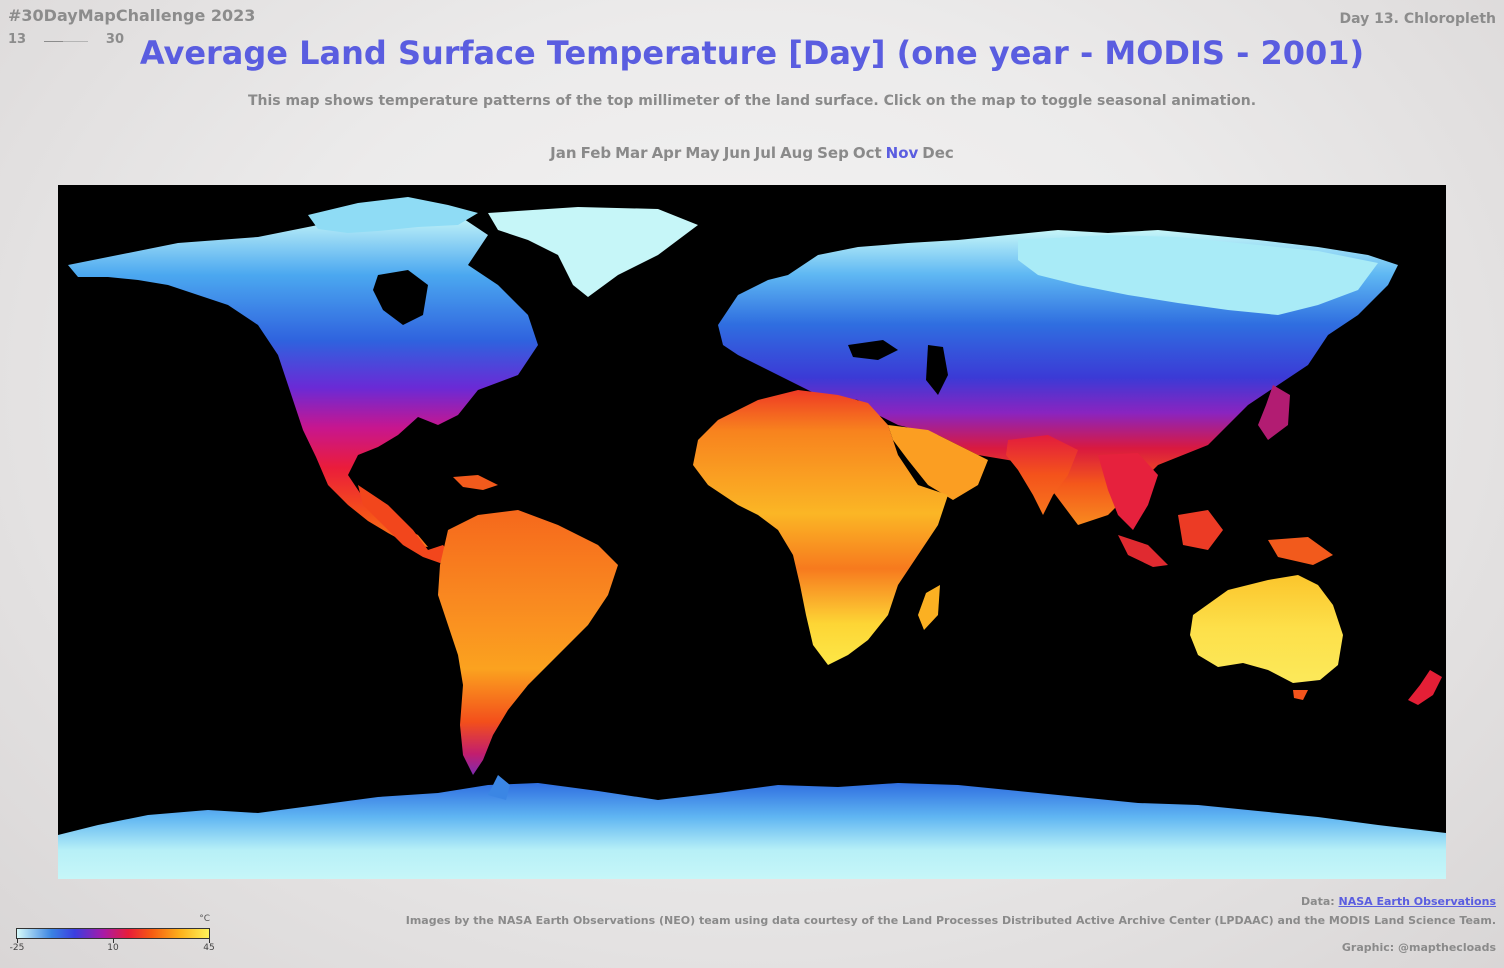 The width and height of the screenshot is (1504, 968). I want to click on australia, so click(1266, 629).